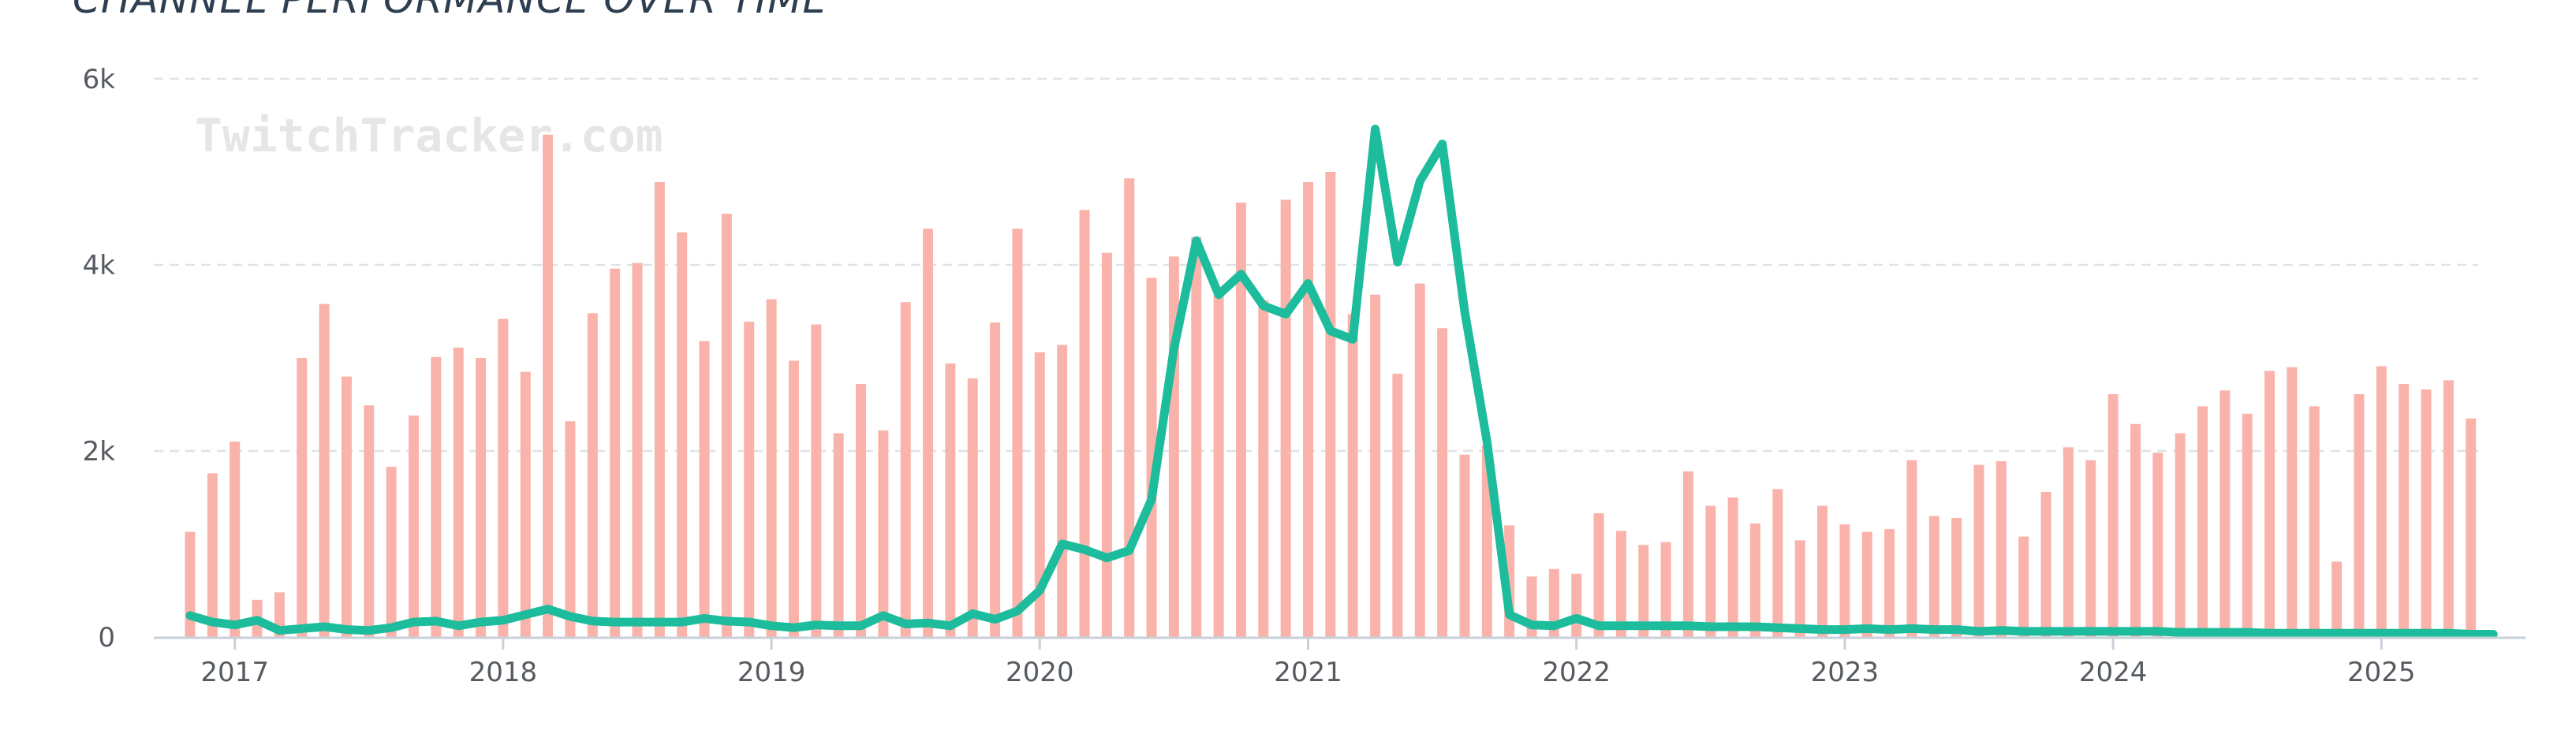 The width and height of the screenshot is (2576, 730). Describe the element at coordinates (106, 638) in the screenshot. I see `y-tick-label: 0` at that location.